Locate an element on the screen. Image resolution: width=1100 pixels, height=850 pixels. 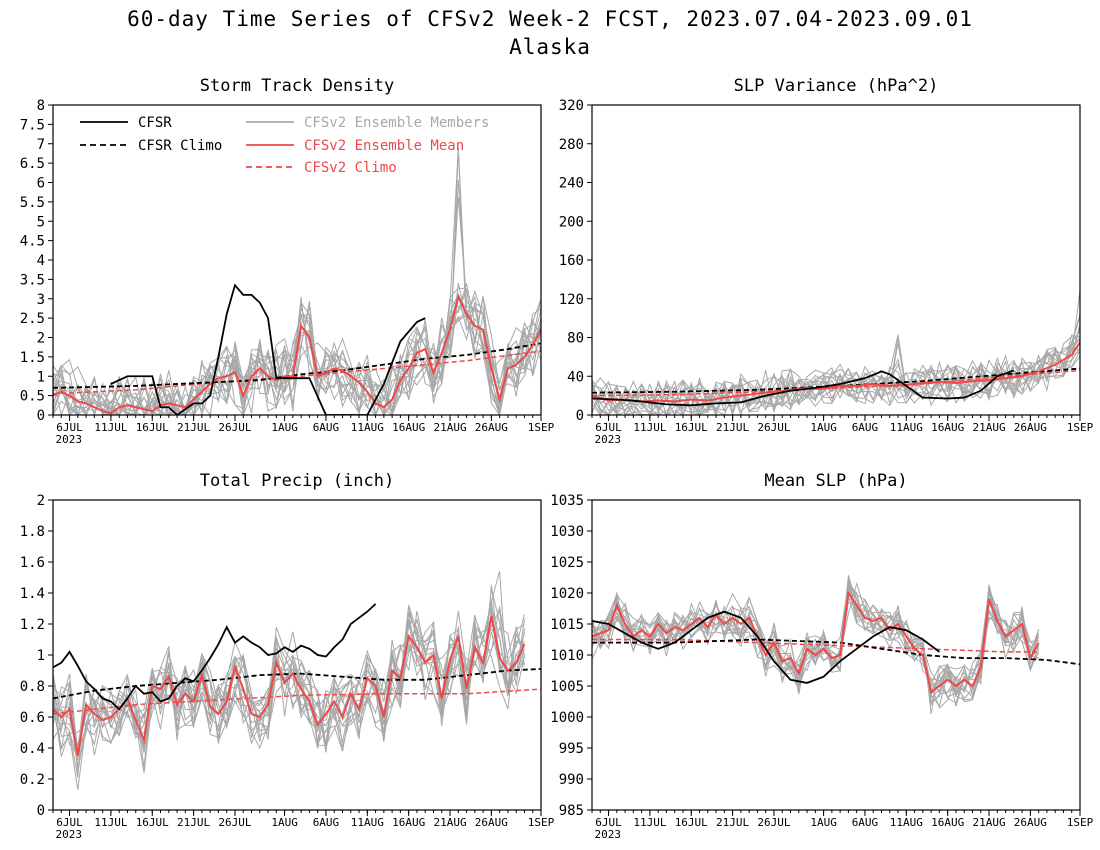
legend-label: CFSv2 Climo is located at coordinates (350, 168).